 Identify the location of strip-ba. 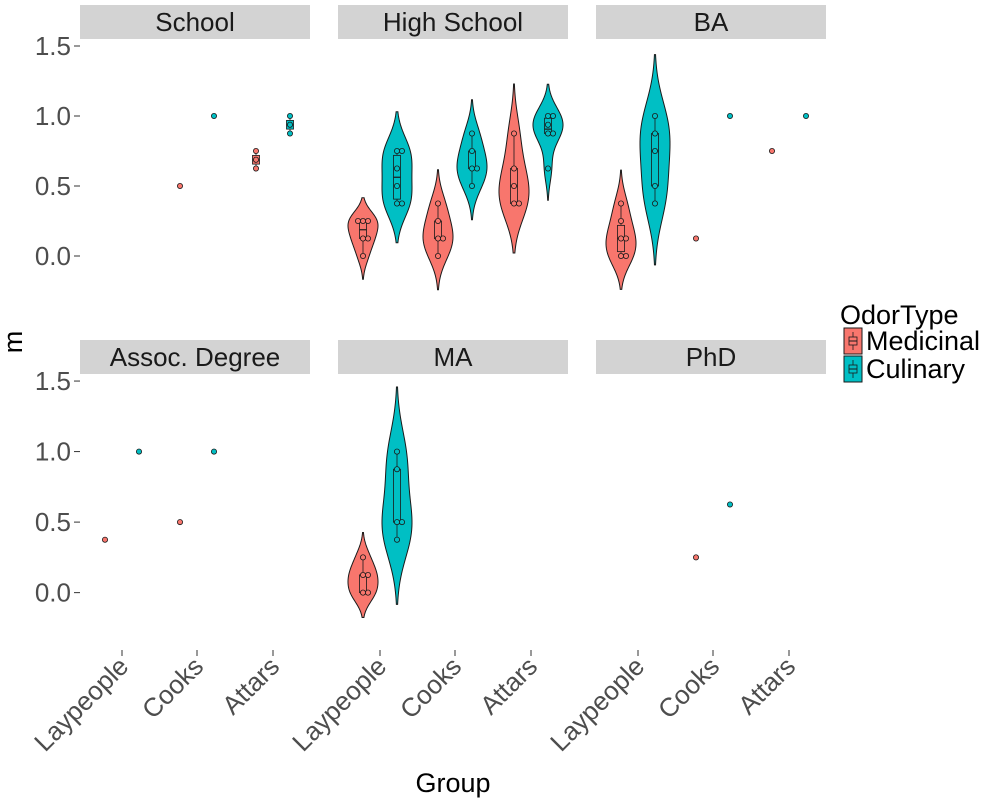
(711, 22).